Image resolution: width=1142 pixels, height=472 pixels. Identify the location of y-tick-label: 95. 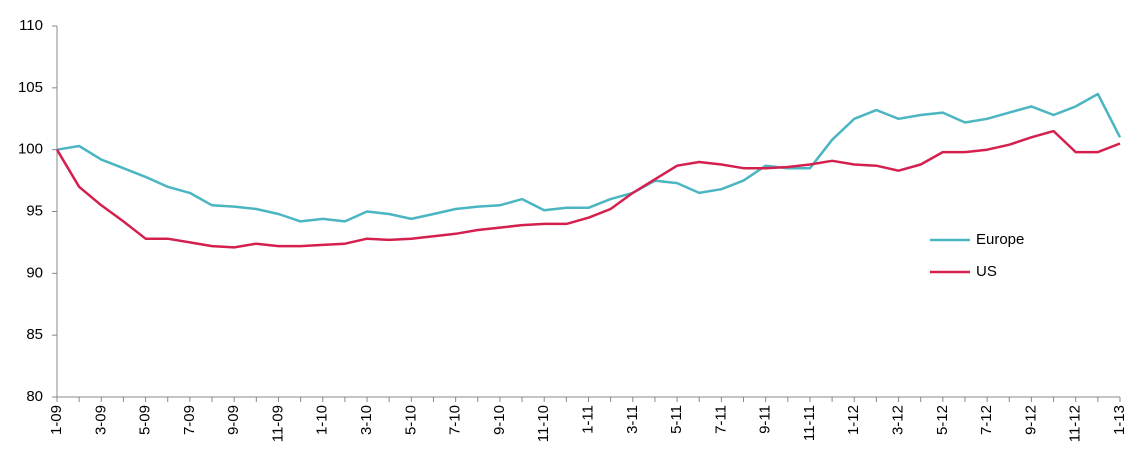
(34, 210).